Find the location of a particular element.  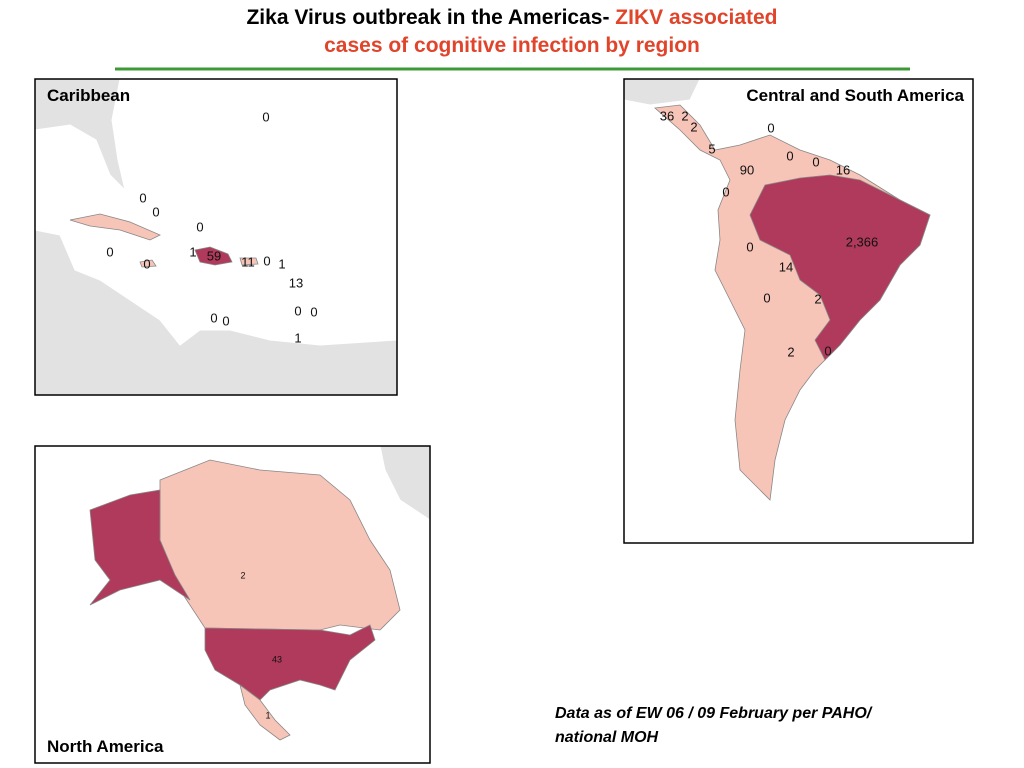

caribbean-frame is located at coordinates (216, 237).